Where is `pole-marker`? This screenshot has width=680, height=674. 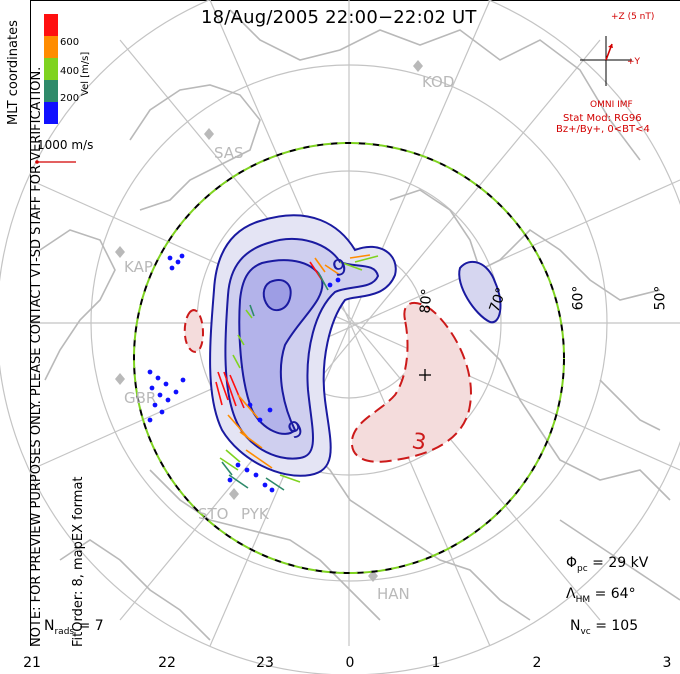
pole-marker is located at coordinates (425, 375).